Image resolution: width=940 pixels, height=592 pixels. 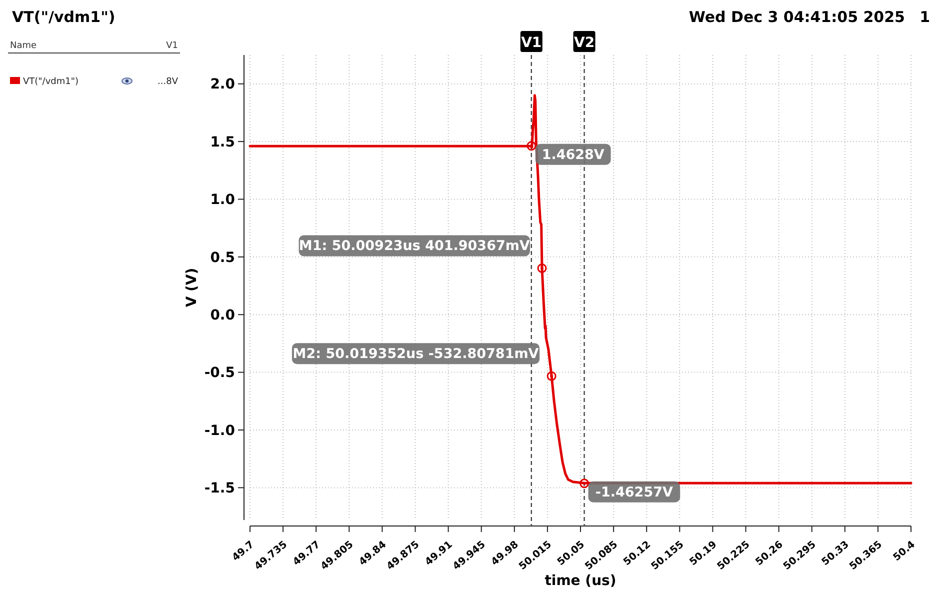 I want to click on y-tick-label: 1.0, so click(x=223, y=200).